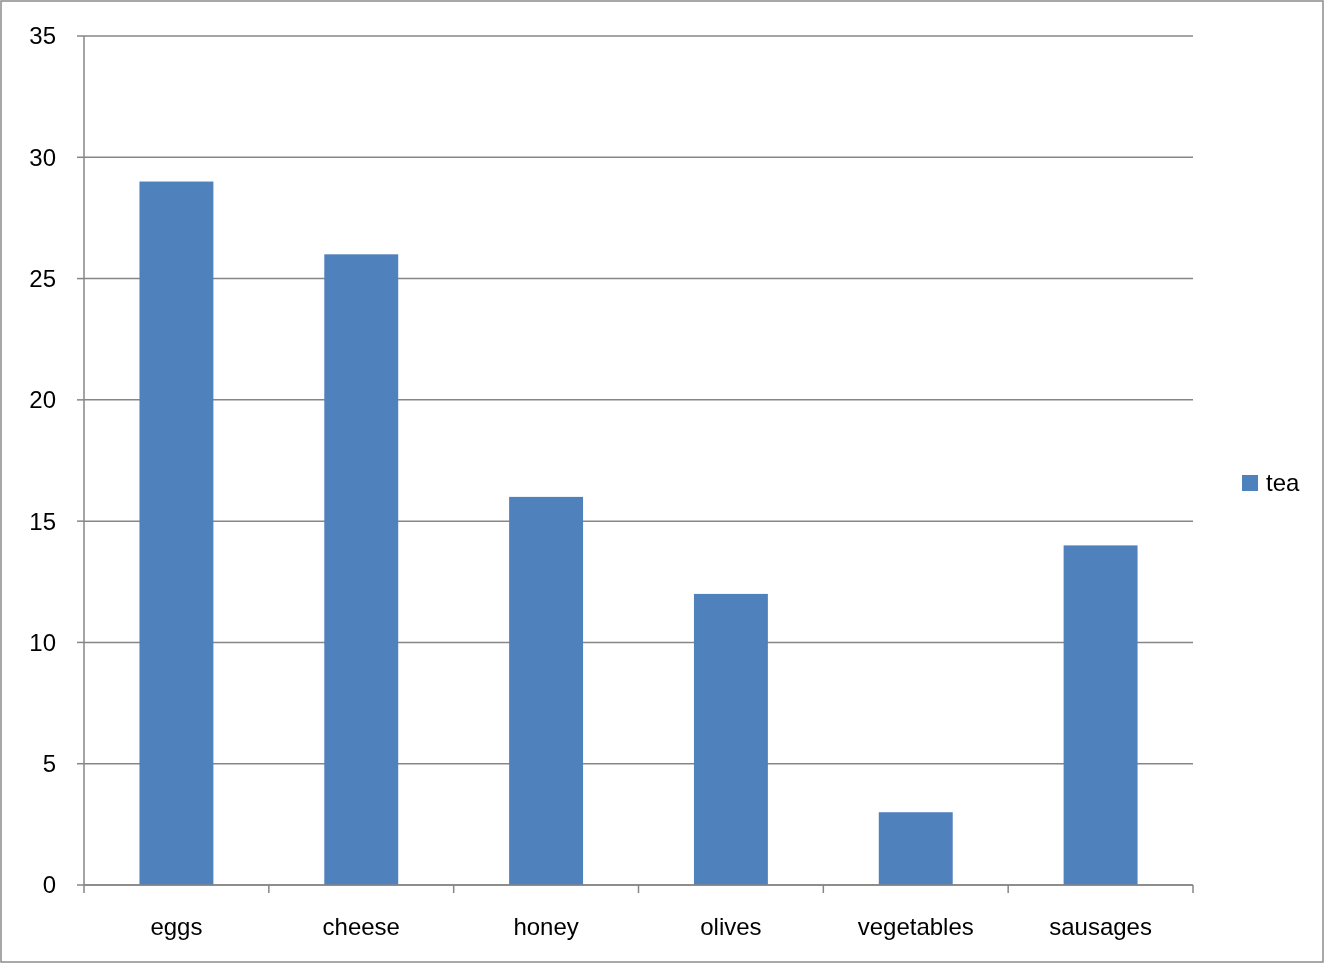 The image size is (1324, 963). Describe the element at coordinates (546, 926) in the screenshot. I see `x-tick-label: honey` at that location.